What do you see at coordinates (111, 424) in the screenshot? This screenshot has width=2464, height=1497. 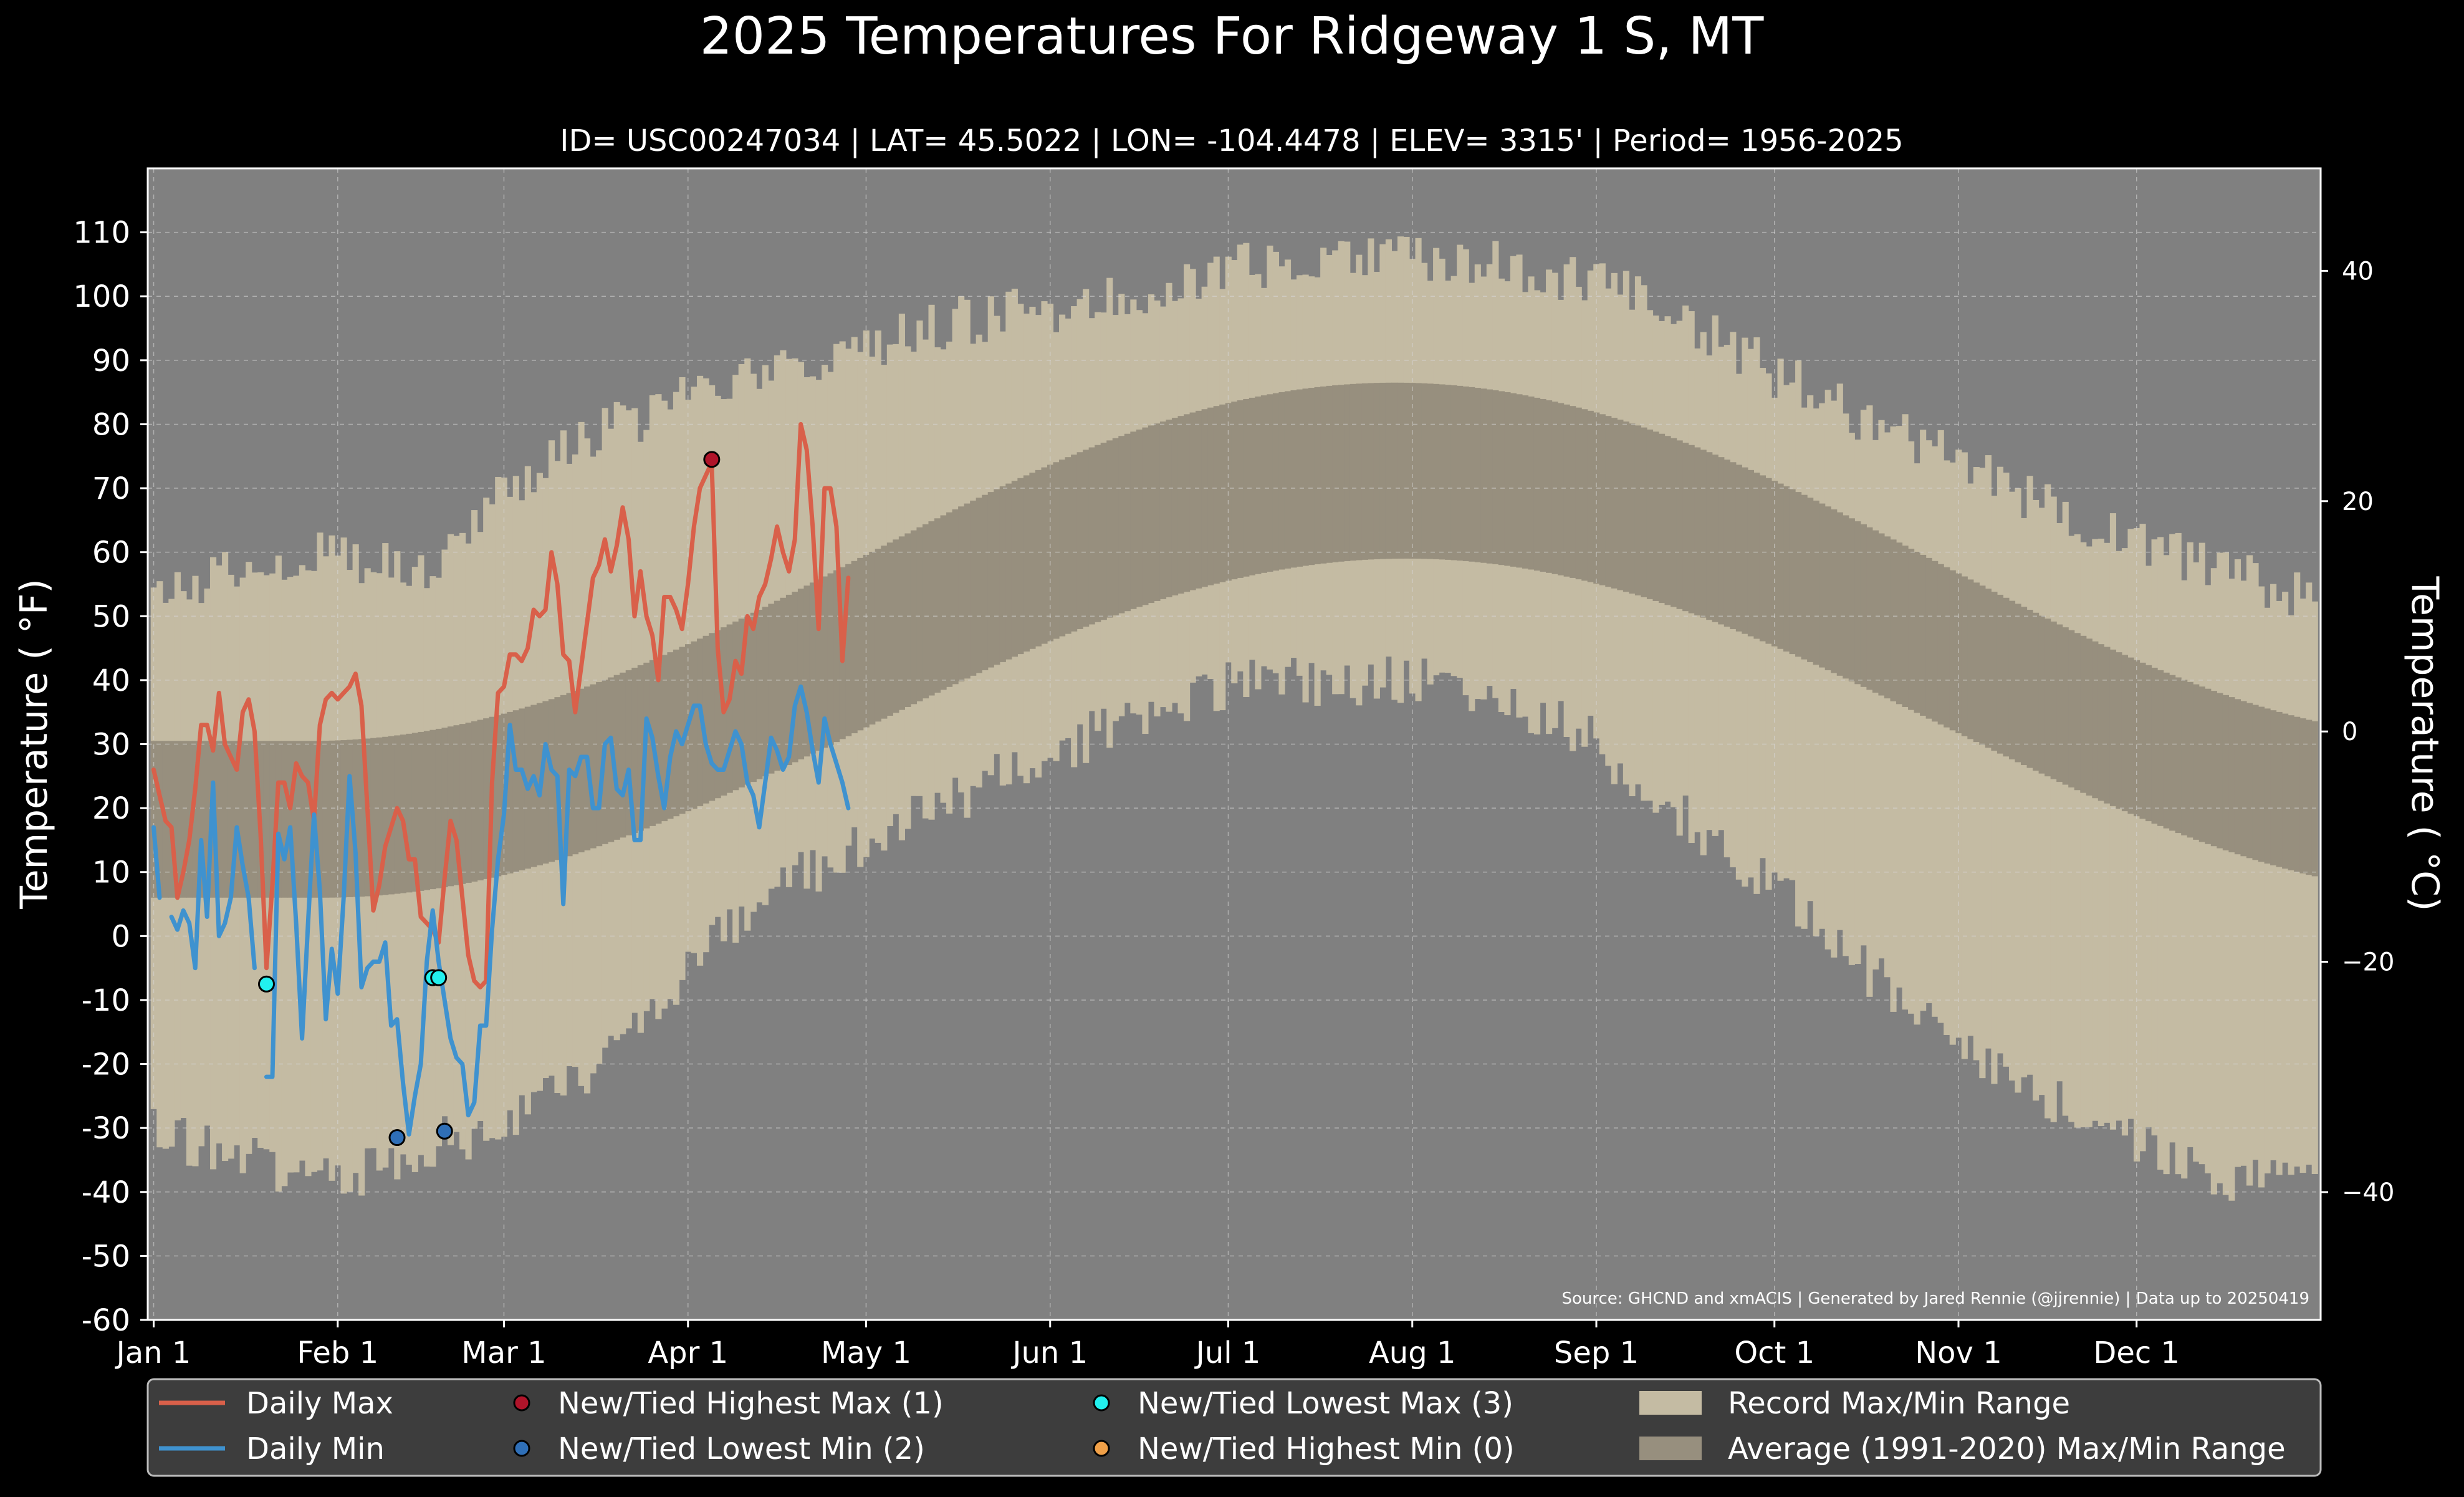 I see `y-tick-label-left: 80` at bounding box center [111, 424].